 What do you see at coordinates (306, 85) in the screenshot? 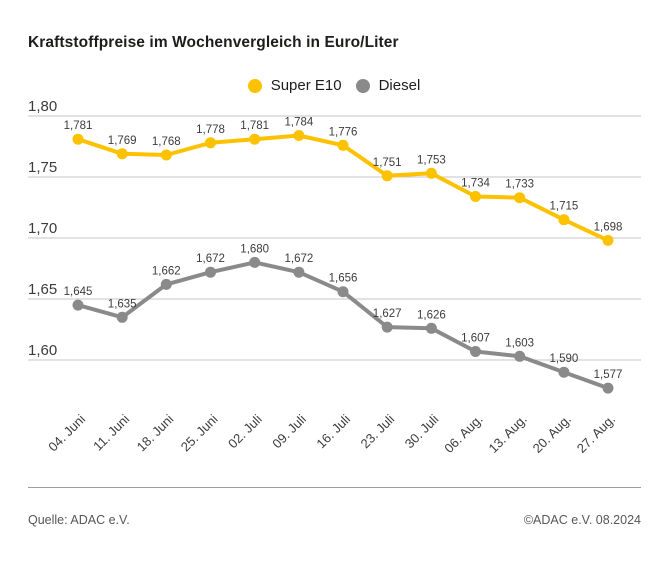
I see `legend-label-super-e10: Super E10` at bounding box center [306, 85].